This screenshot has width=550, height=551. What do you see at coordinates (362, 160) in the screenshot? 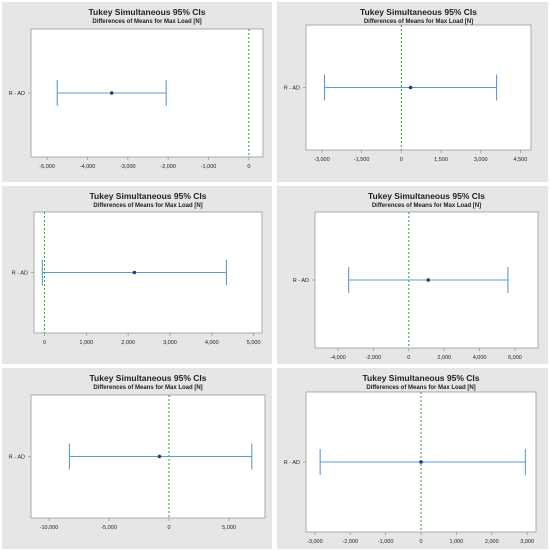
I see `x-tick-label: -1,500` at bounding box center [362, 160].